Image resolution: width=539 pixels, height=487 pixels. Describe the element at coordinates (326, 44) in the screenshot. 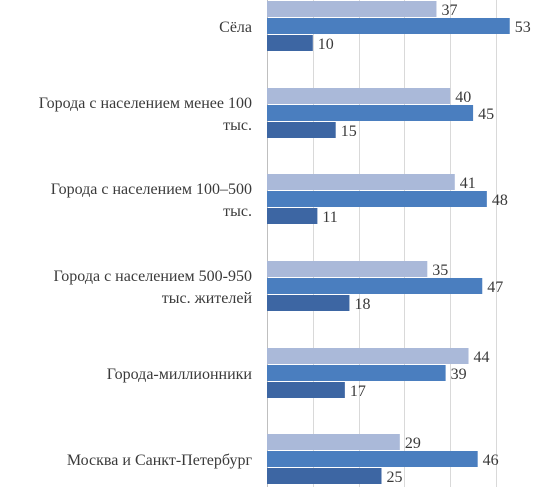

I see `value-label-series3-category1: 10` at that location.